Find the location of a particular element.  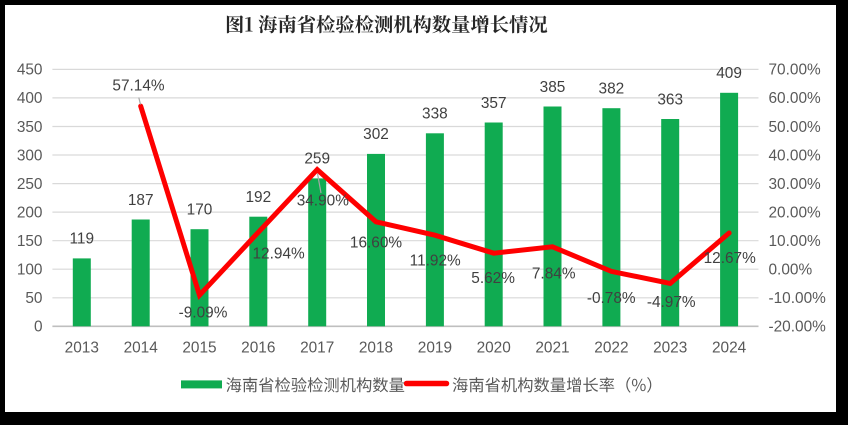

svg-text: 200 is located at coordinates (30, 212).